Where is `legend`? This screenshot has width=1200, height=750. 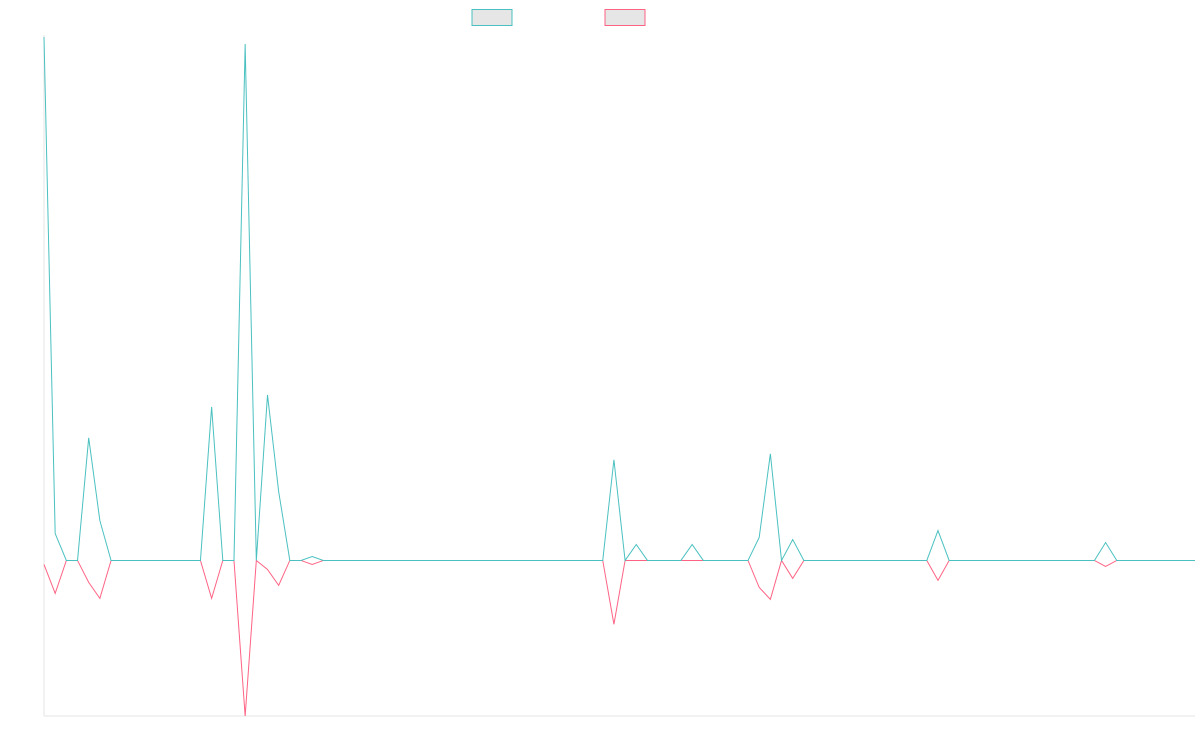 legend is located at coordinates (558, 17).